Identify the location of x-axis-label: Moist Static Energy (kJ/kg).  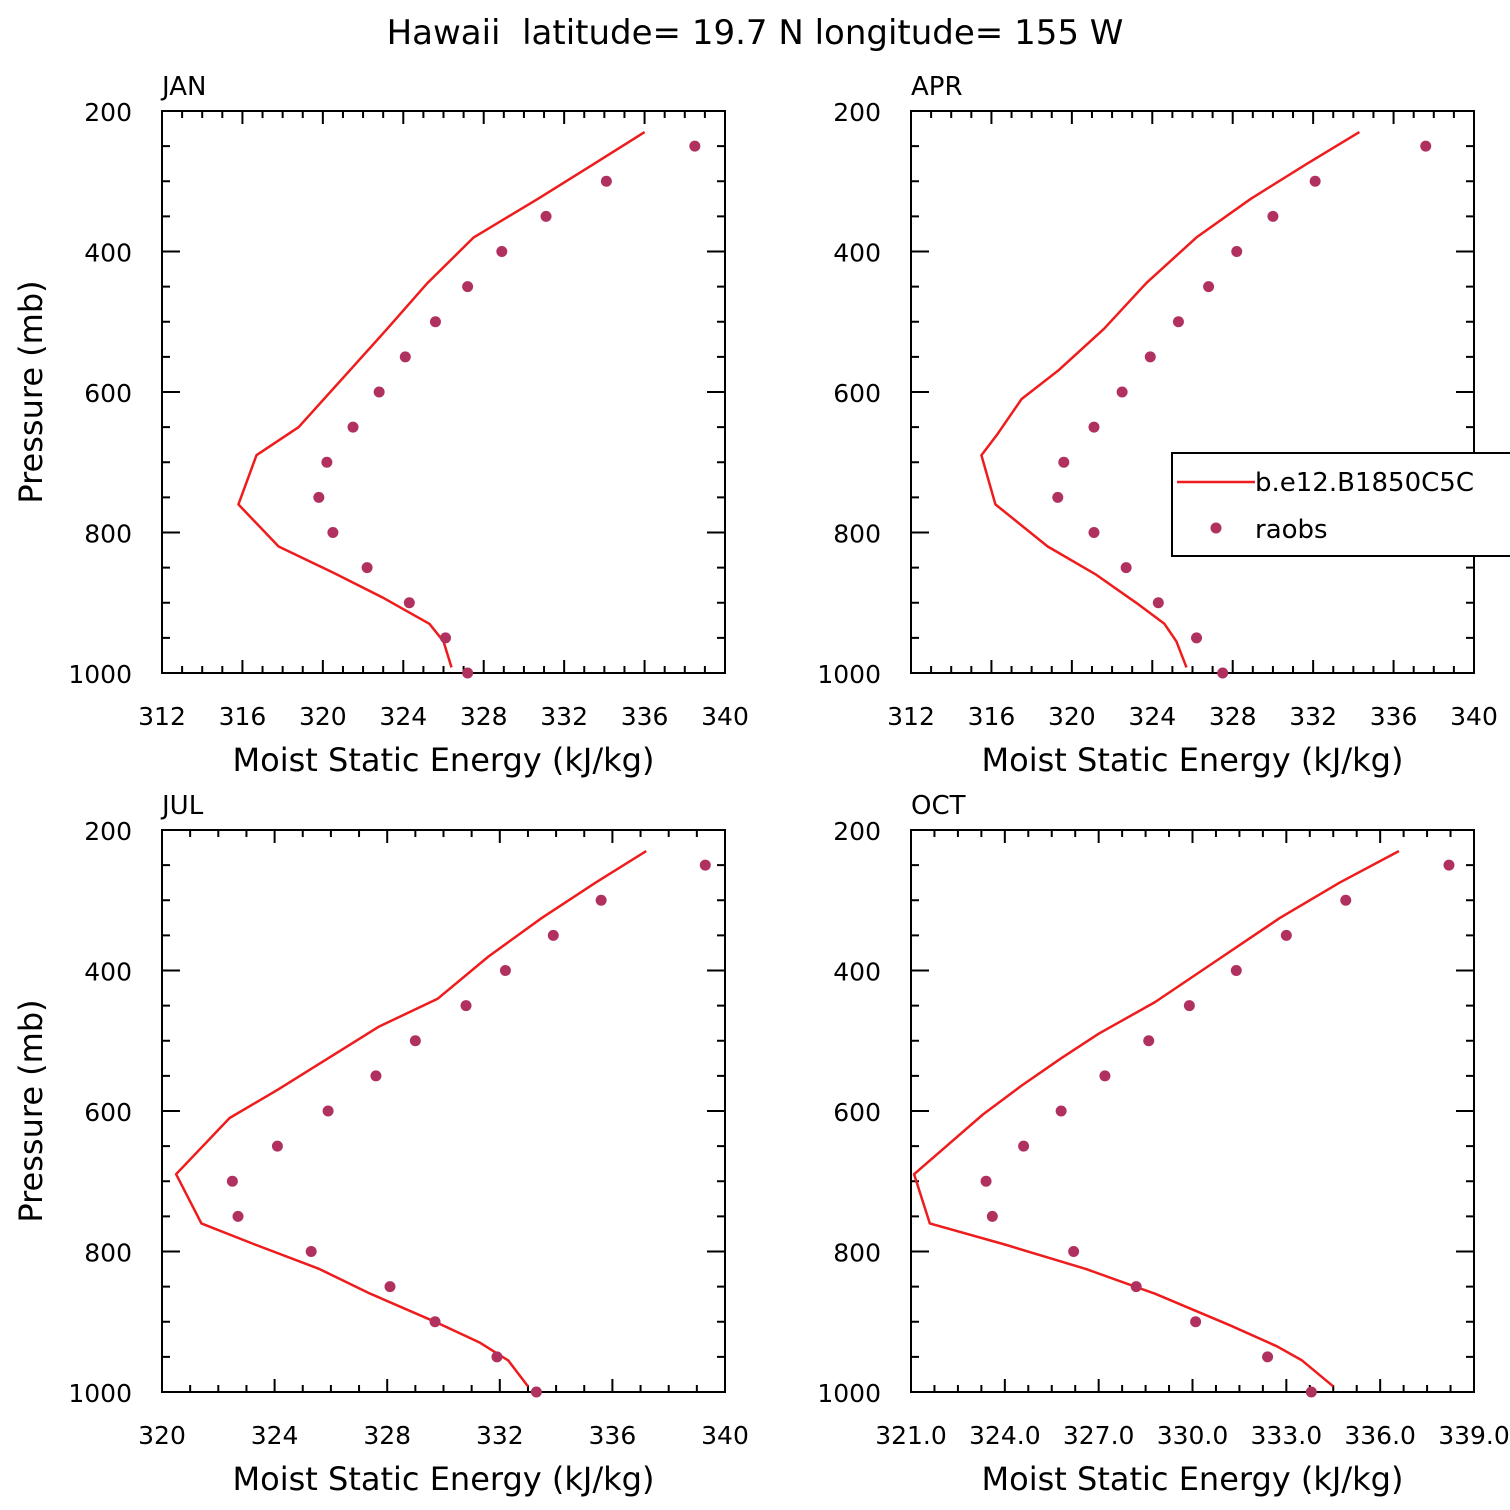
(444, 760).